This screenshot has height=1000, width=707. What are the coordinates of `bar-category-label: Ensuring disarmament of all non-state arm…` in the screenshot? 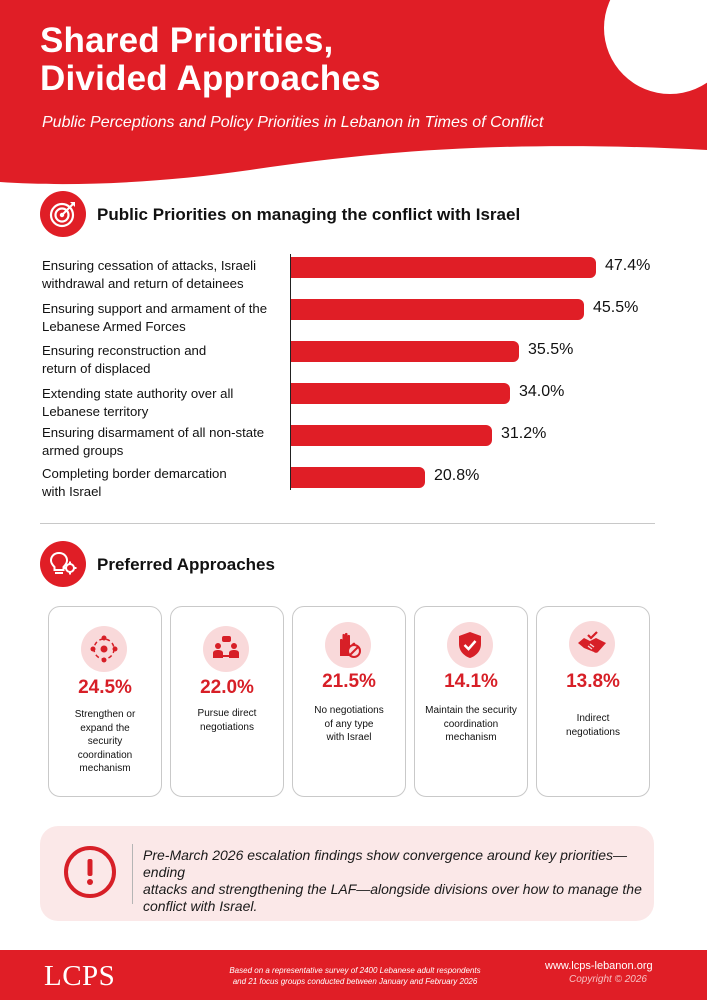 It's located at (164, 442).